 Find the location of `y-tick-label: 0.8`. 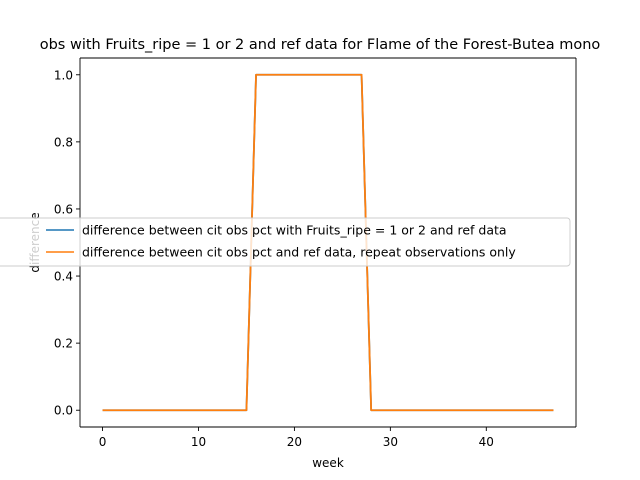

y-tick-label: 0.8 is located at coordinates (63, 142).